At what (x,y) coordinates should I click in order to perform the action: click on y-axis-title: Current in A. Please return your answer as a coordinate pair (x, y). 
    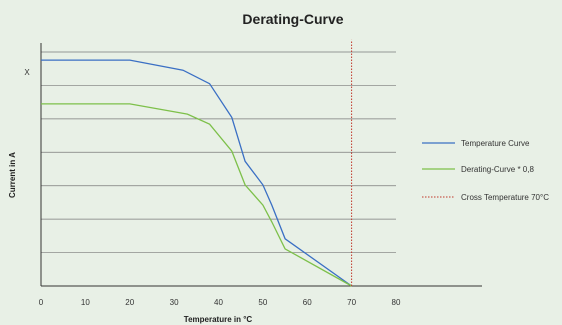
    Looking at the image, I should click on (12, 175).